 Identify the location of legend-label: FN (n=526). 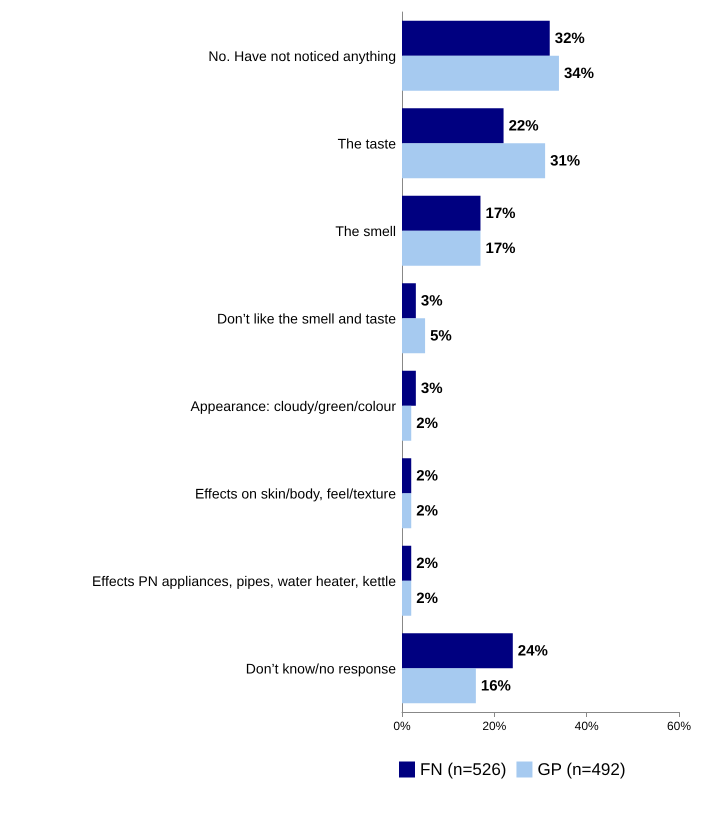
(463, 769).